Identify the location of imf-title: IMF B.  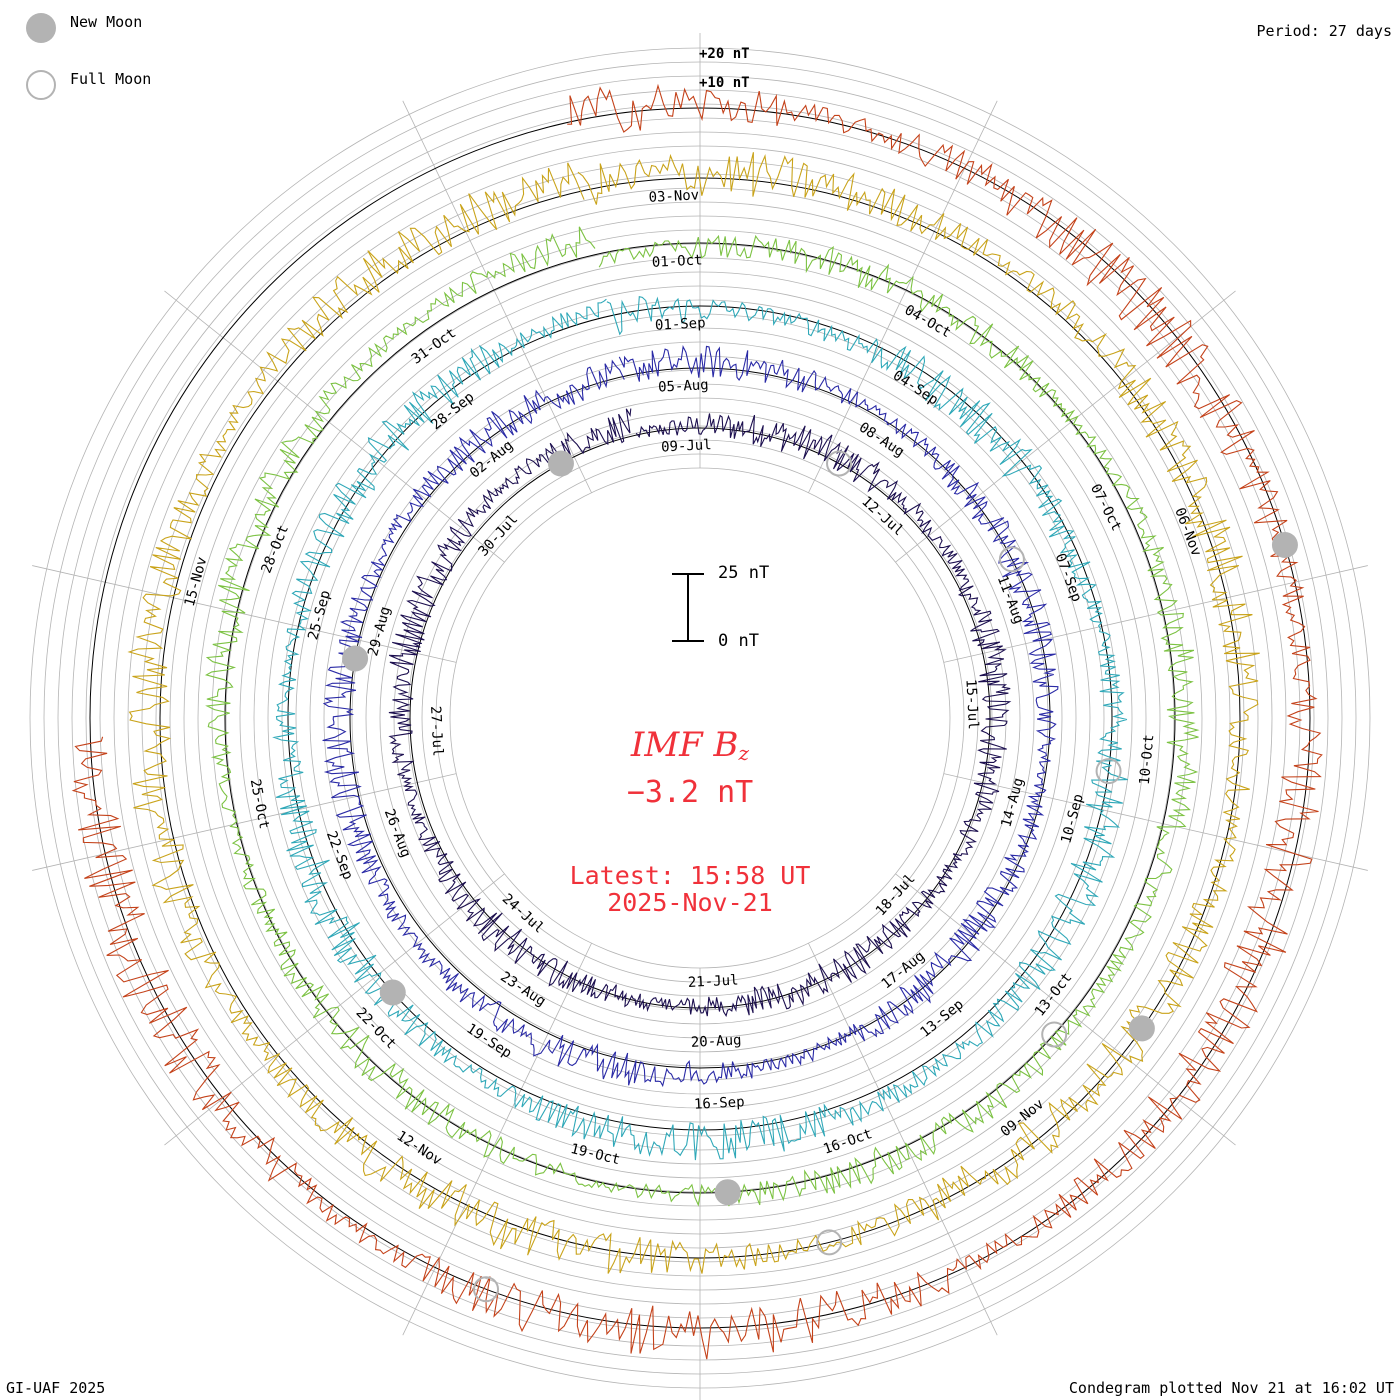
(684, 745).